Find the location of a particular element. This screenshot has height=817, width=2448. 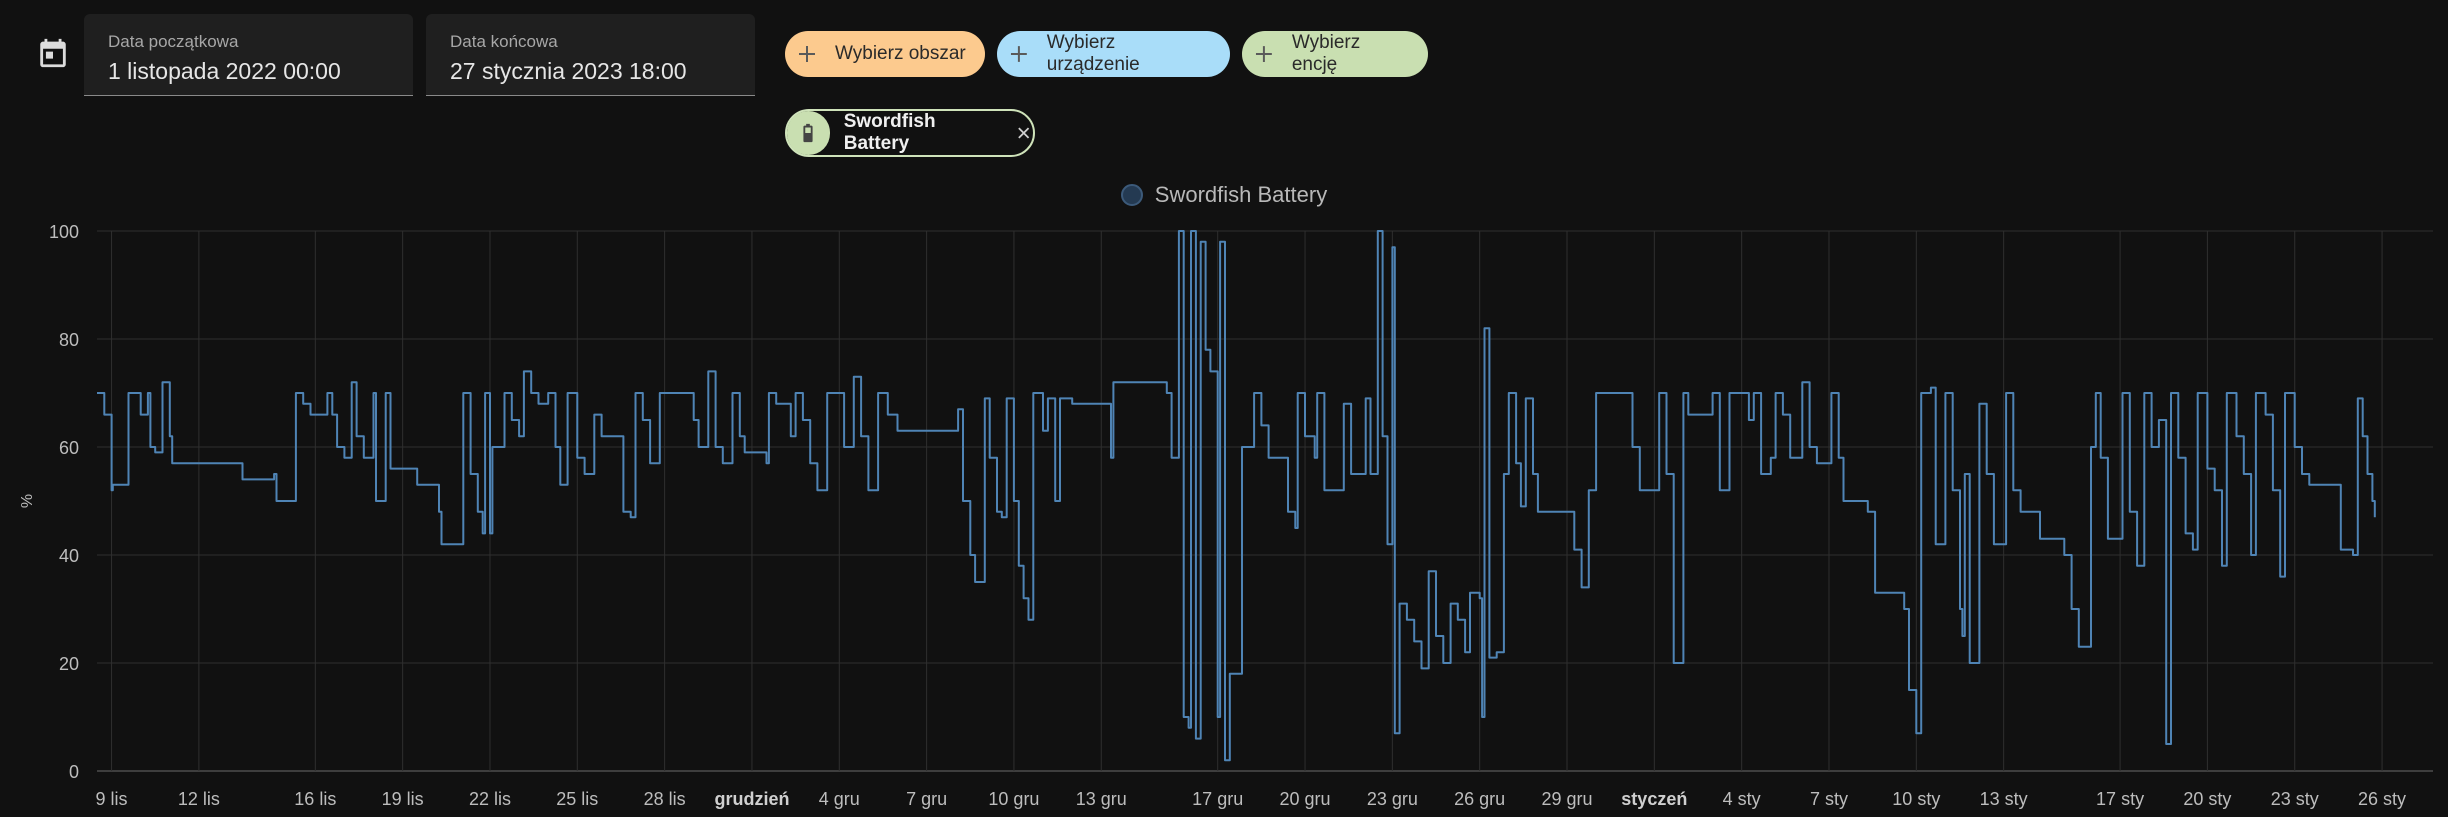

start-date-label: Data początkowa is located at coordinates (173, 41).